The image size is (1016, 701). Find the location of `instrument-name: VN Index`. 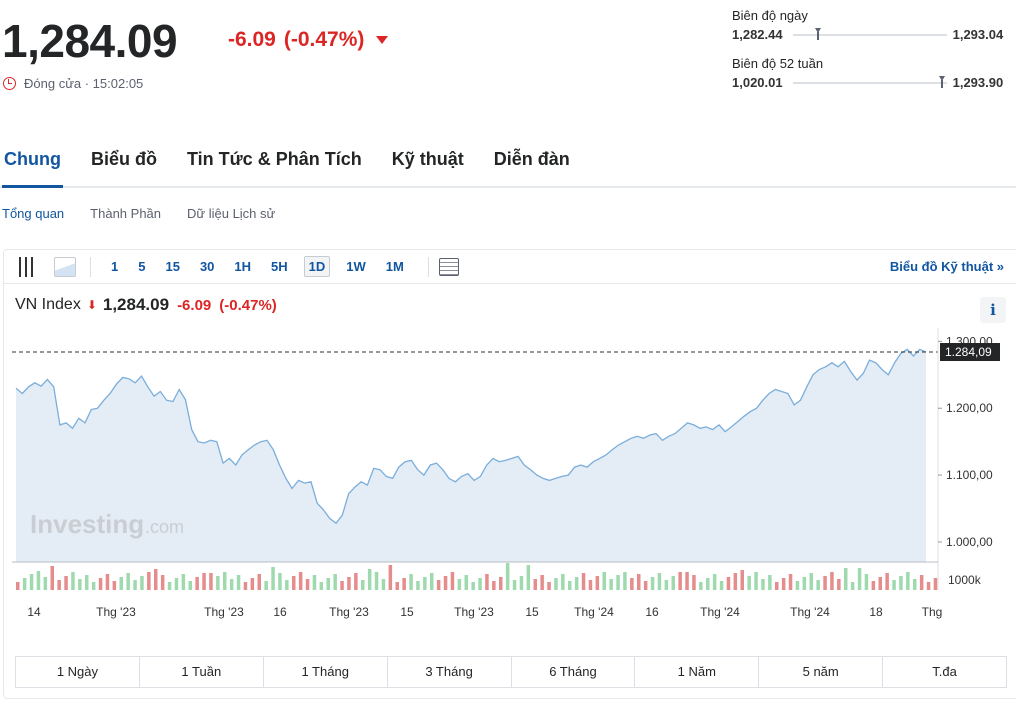

instrument-name: VN Index is located at coordinates (48, 304).